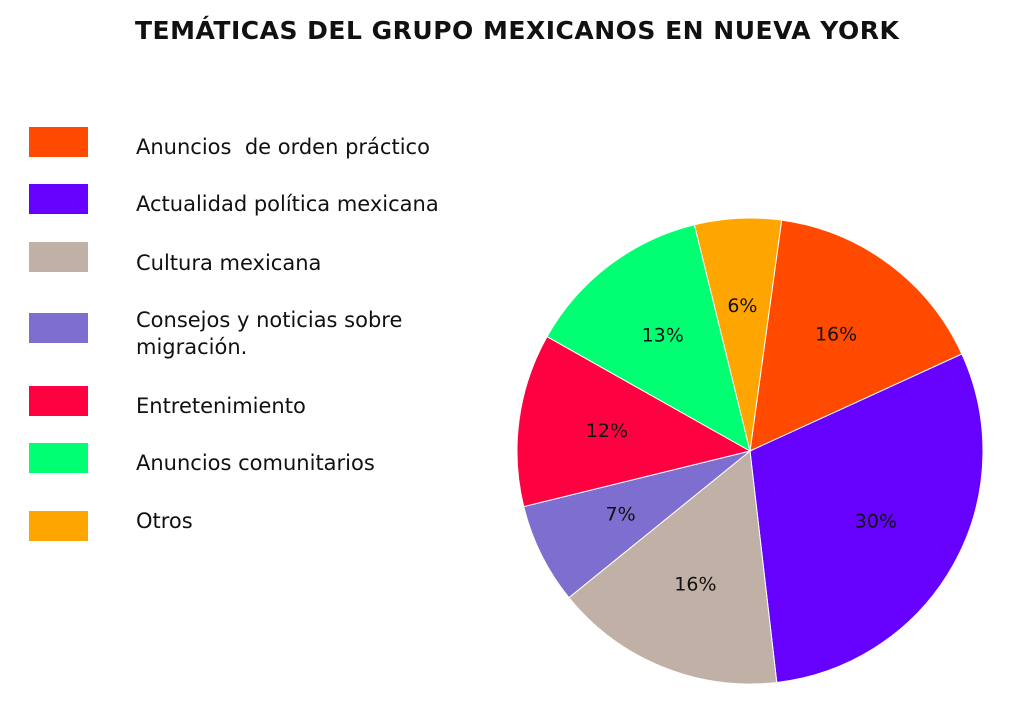 The image size is (1016, 709). I want to click on legend-label-line: Actualidad política mexicana, so click(287, 204).